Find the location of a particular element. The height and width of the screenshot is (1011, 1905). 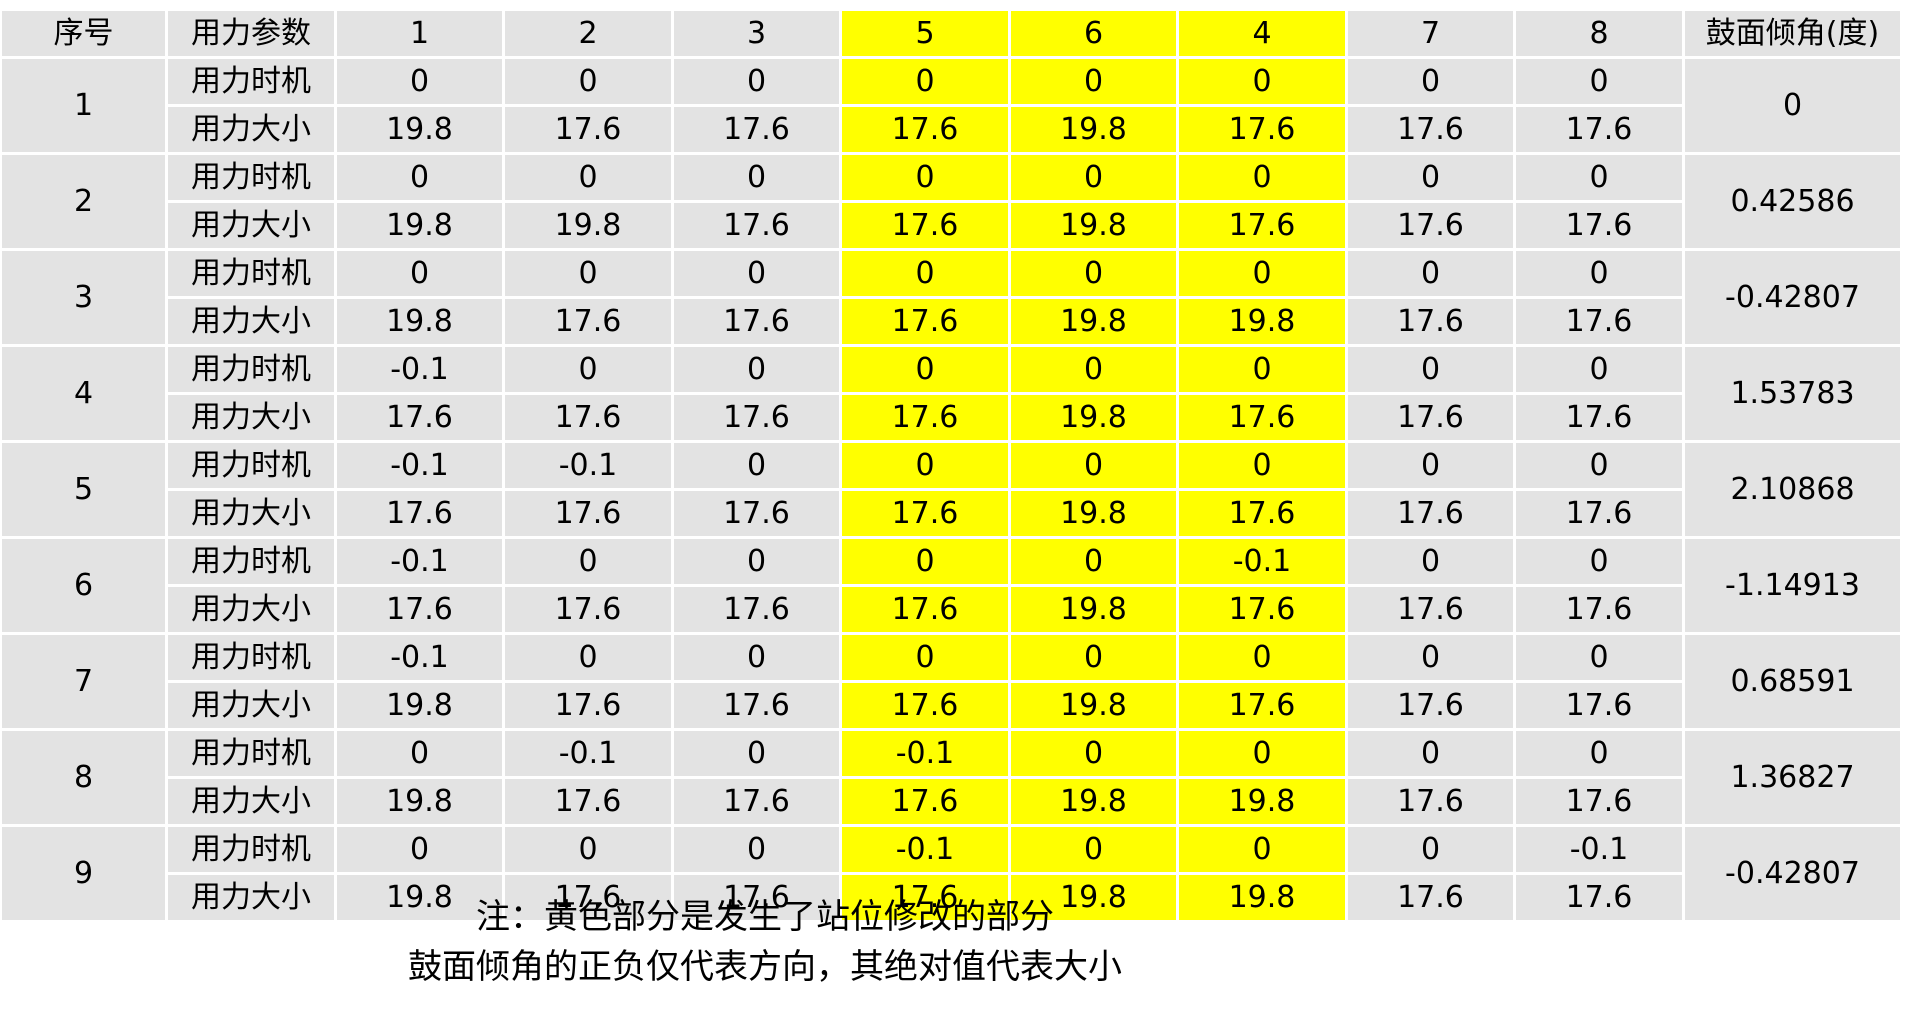

table-row-timing: 2 用力时机 0 0 0 0 0 0 0 0 0.42586 is located at coordinates (952, 203).